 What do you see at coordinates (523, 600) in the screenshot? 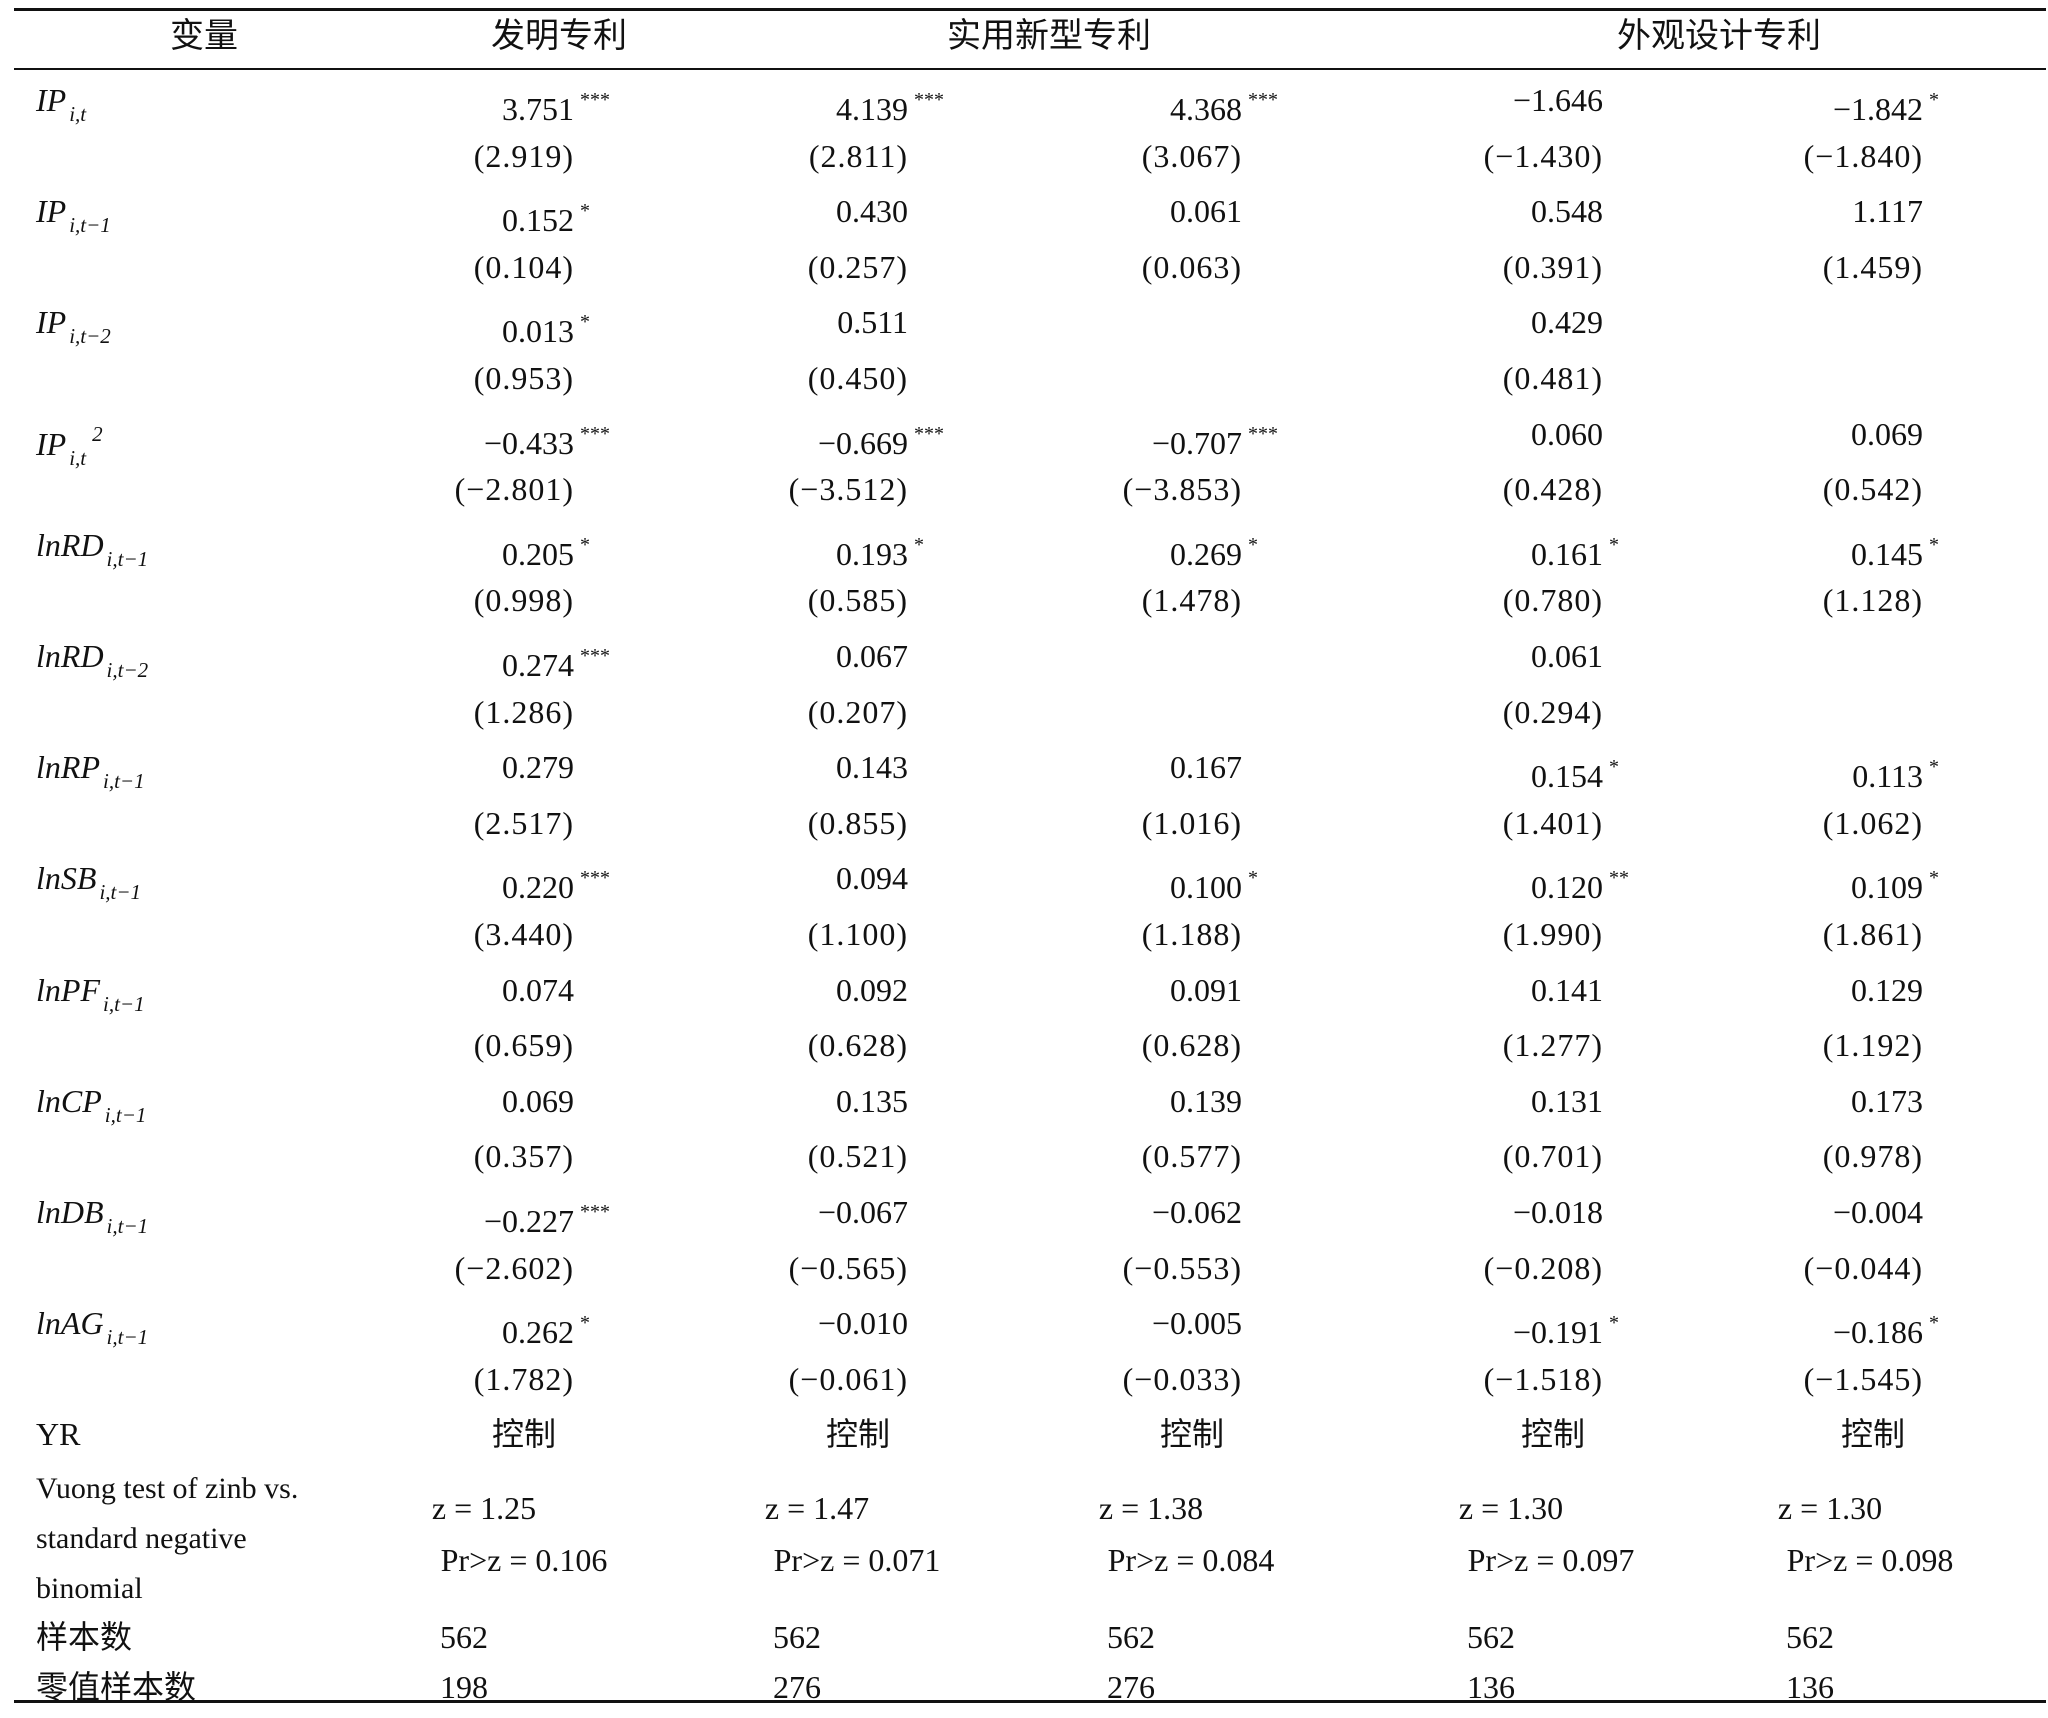
I see `stat-value: (0.998)` at bounding box center [523, 600].